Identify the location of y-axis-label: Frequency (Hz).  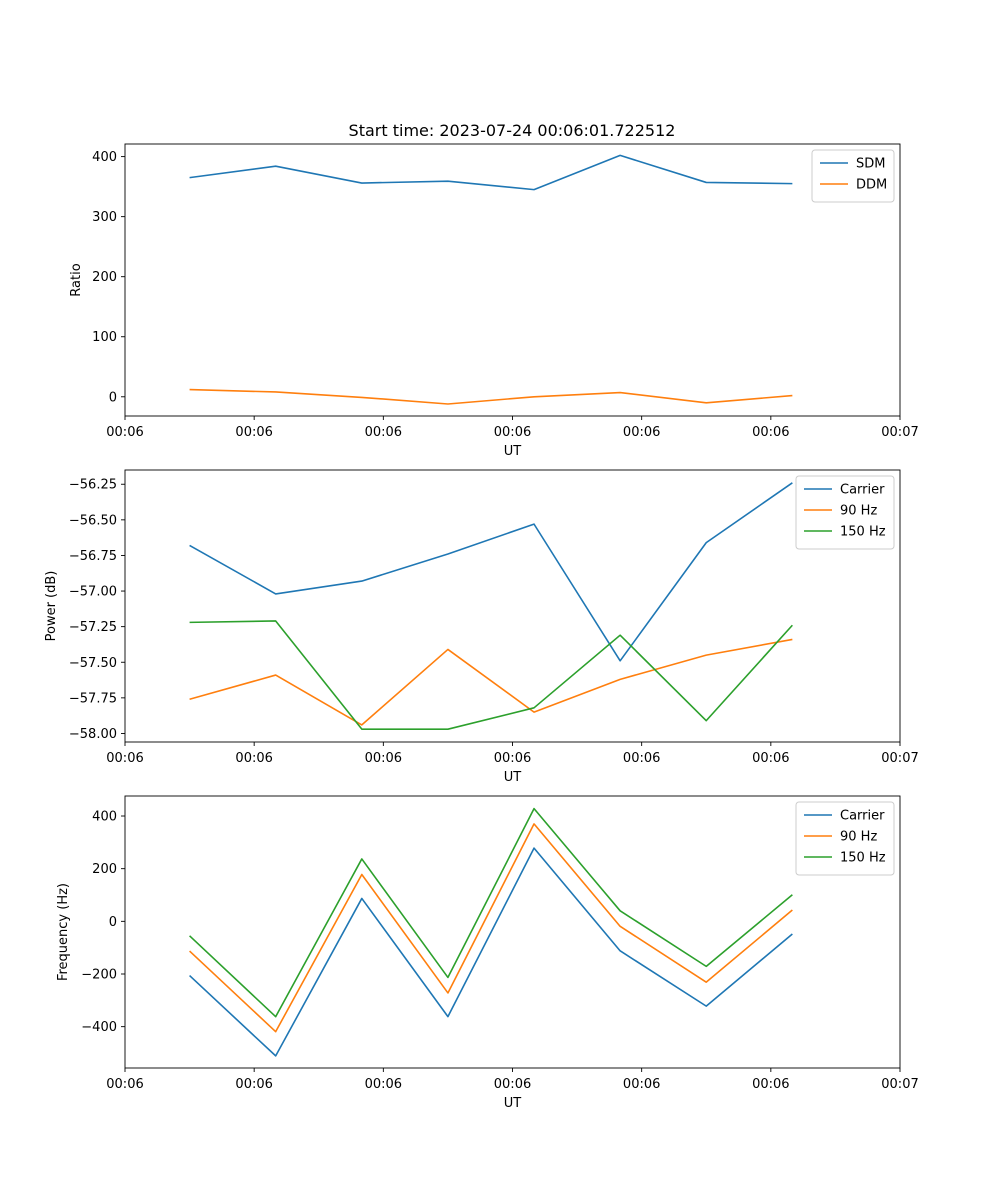
(63, 932).